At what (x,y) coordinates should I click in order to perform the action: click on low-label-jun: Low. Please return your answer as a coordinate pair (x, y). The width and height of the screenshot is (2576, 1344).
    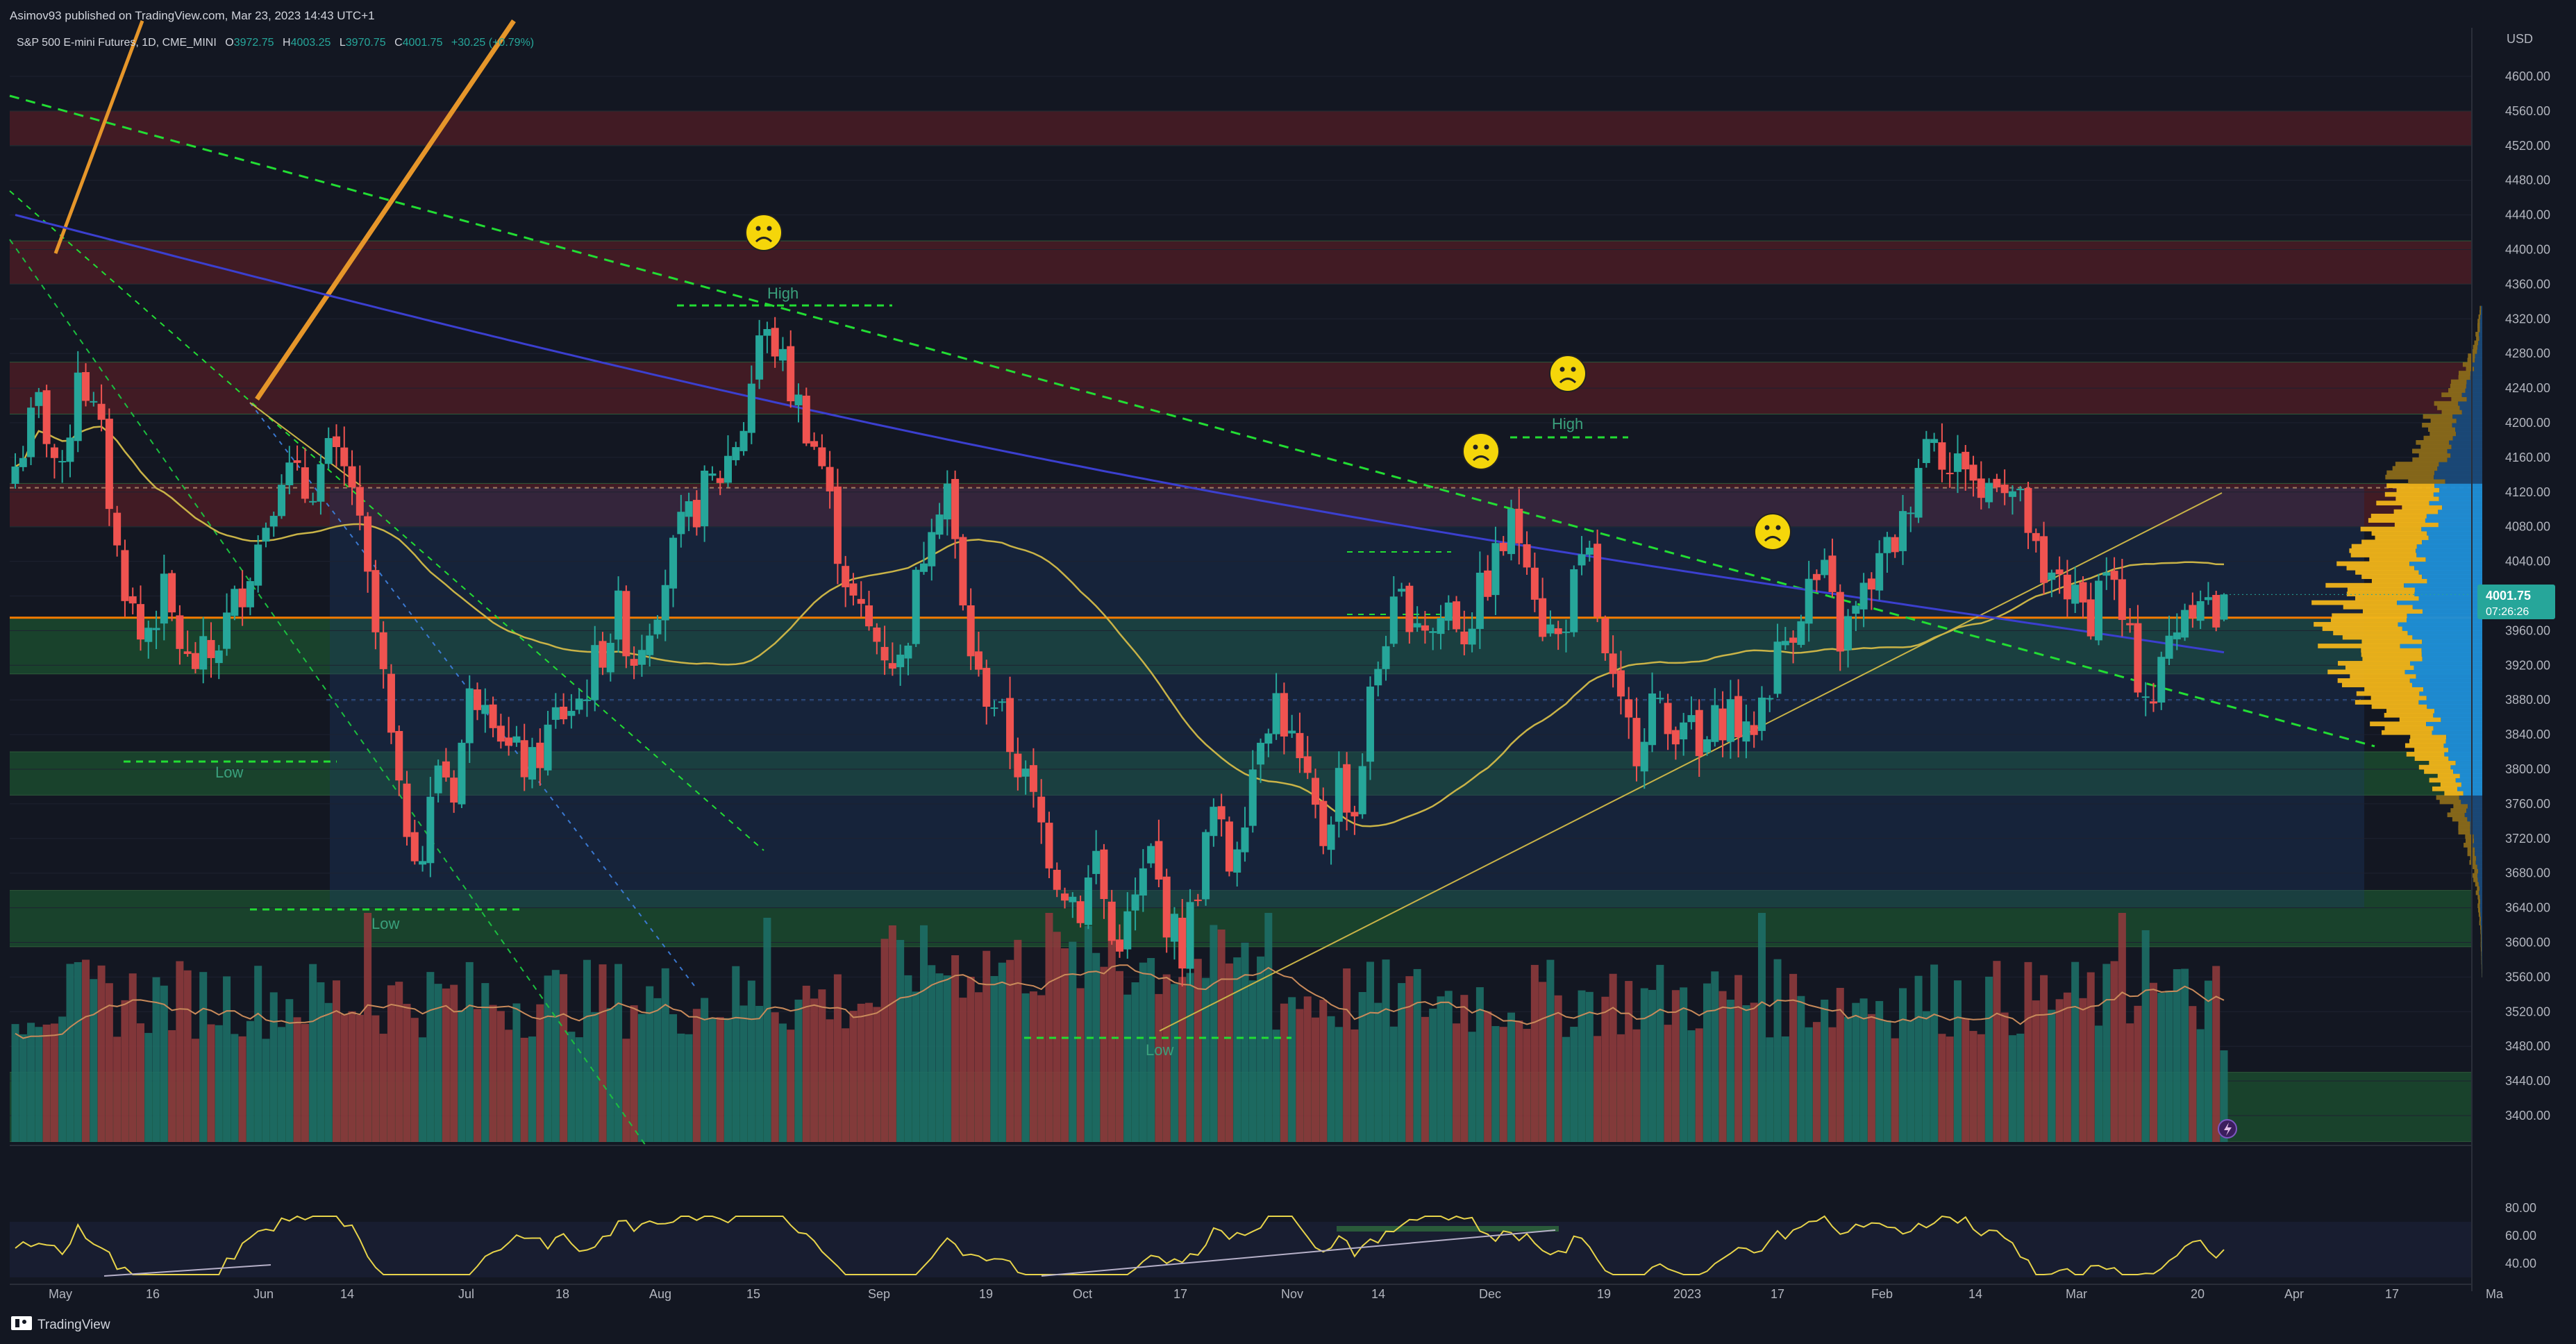
    Looking at the image, I should click on (229, 772).